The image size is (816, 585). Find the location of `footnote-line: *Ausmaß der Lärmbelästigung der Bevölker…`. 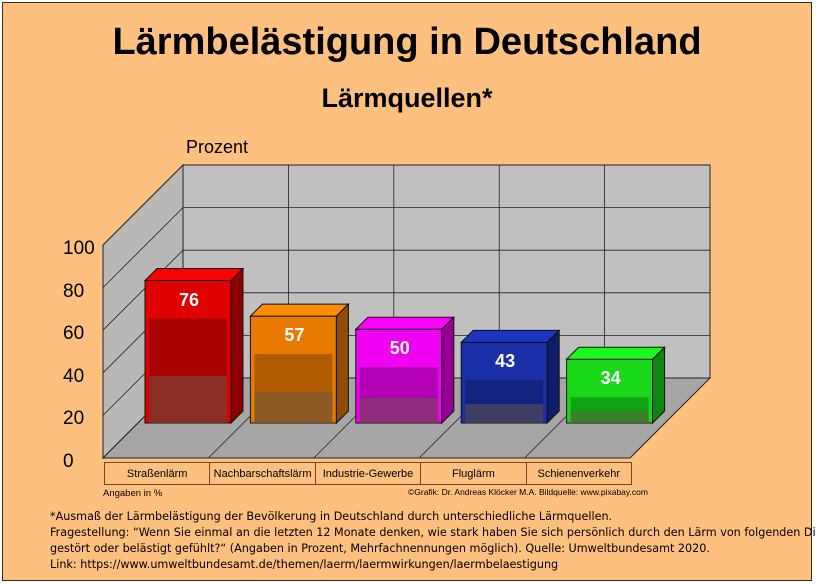

footnote-line: *Ausmaß der Lärmbelästigung der Bevölker… is located at coordinates (331, 516).